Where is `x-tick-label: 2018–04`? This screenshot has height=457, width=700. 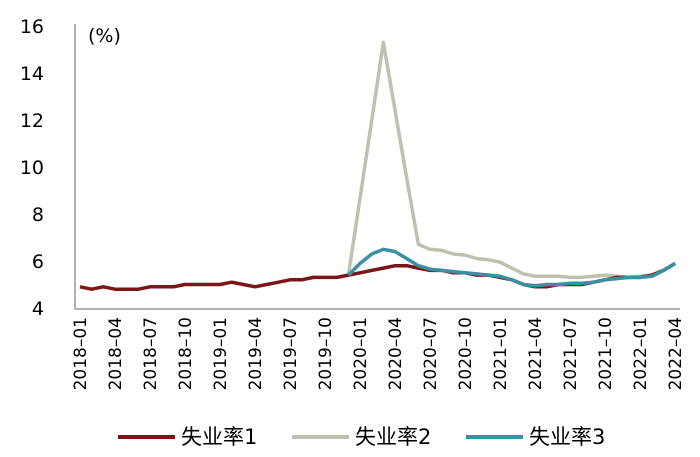 x-tick-label: 2018–04 is located at coordinates (116, 353).